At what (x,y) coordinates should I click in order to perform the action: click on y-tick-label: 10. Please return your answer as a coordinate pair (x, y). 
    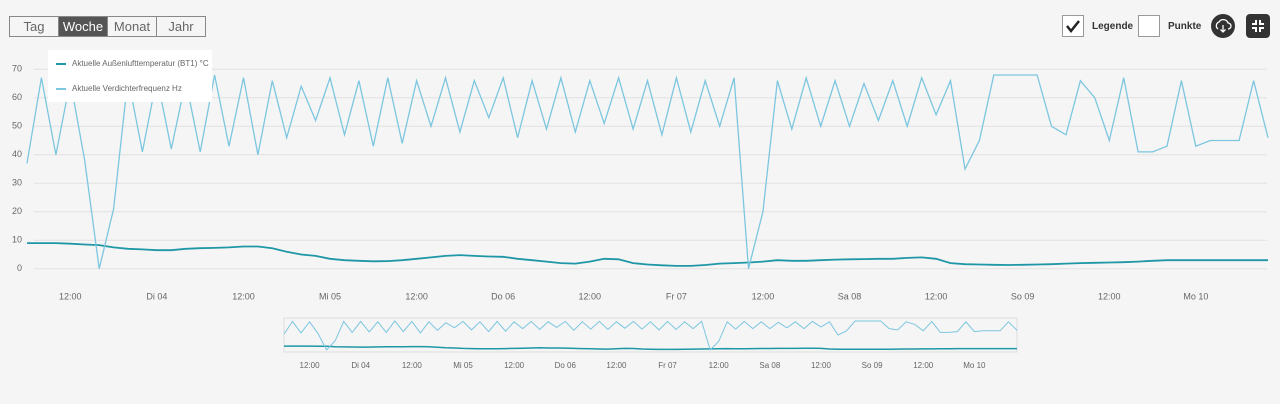
    Looking at the image, I should click on (17, 240).